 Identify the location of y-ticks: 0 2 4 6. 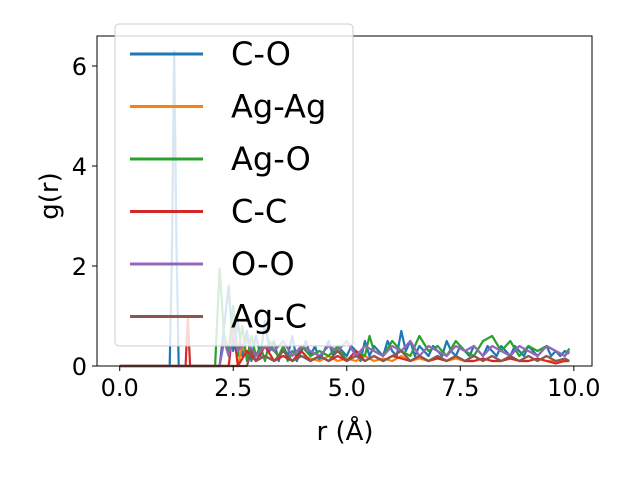
(84, 217).